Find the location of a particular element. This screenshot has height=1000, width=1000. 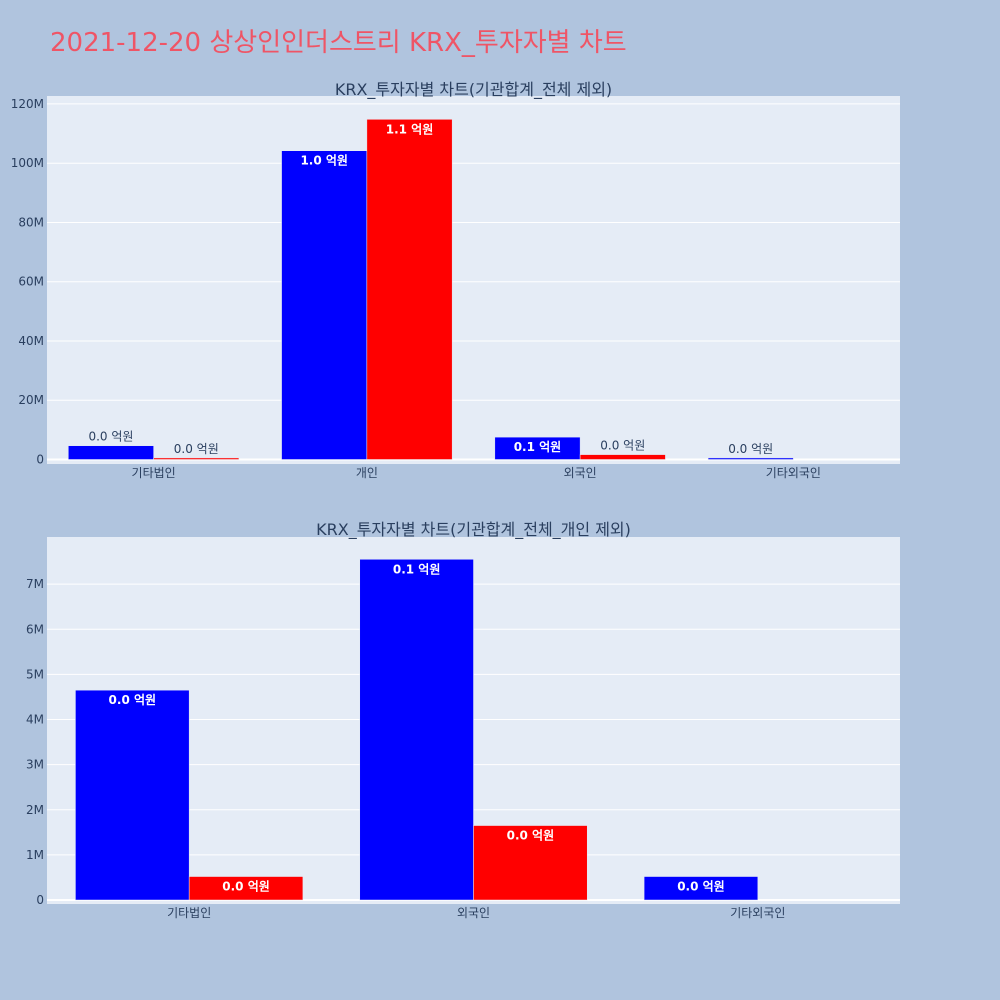

y-tick-label: 60M is located at coordinates (31, 282).